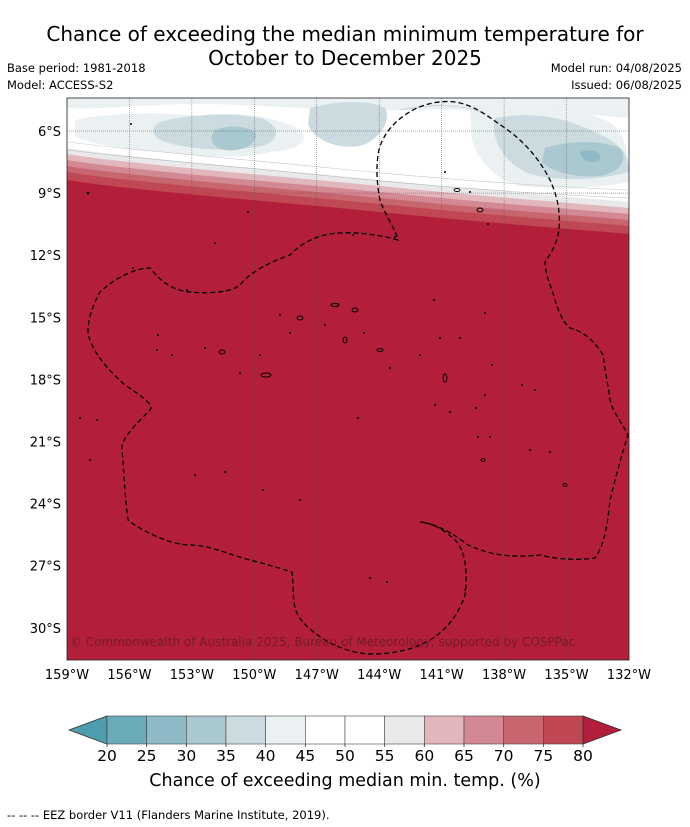 Image resolution: width=690 pixels, height=827 pixels. I want to click on colorbar-tick-label: 40, so click(266, 756).